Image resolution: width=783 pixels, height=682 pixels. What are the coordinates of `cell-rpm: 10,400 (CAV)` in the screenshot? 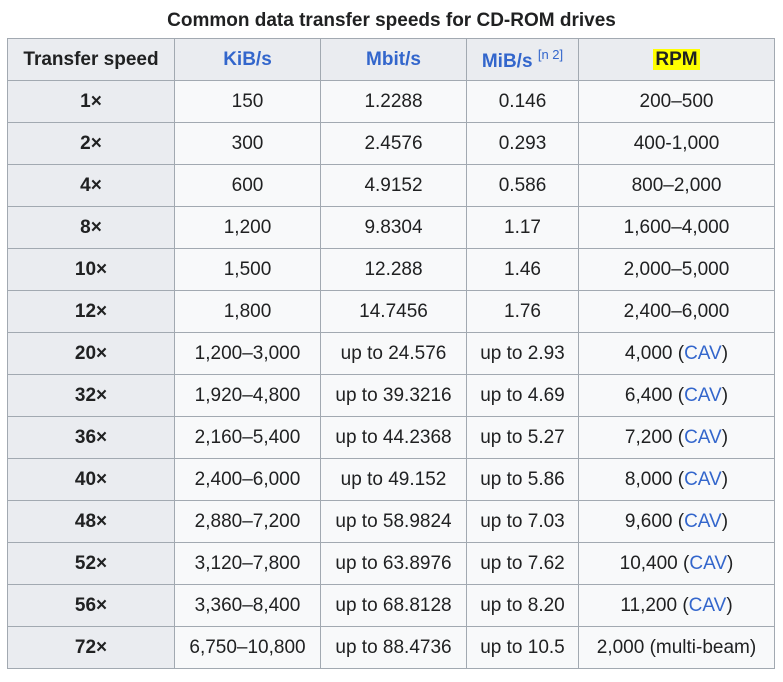 It's located at (676, 563).